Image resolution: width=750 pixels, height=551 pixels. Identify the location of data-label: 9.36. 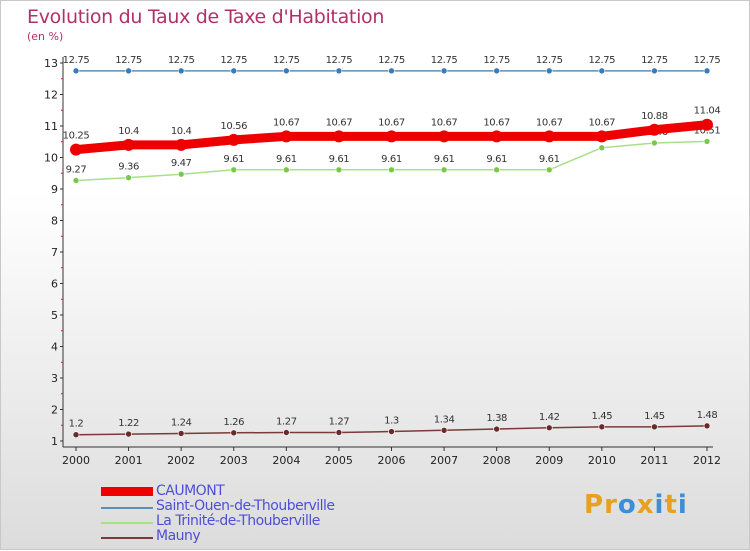
(128, 167).